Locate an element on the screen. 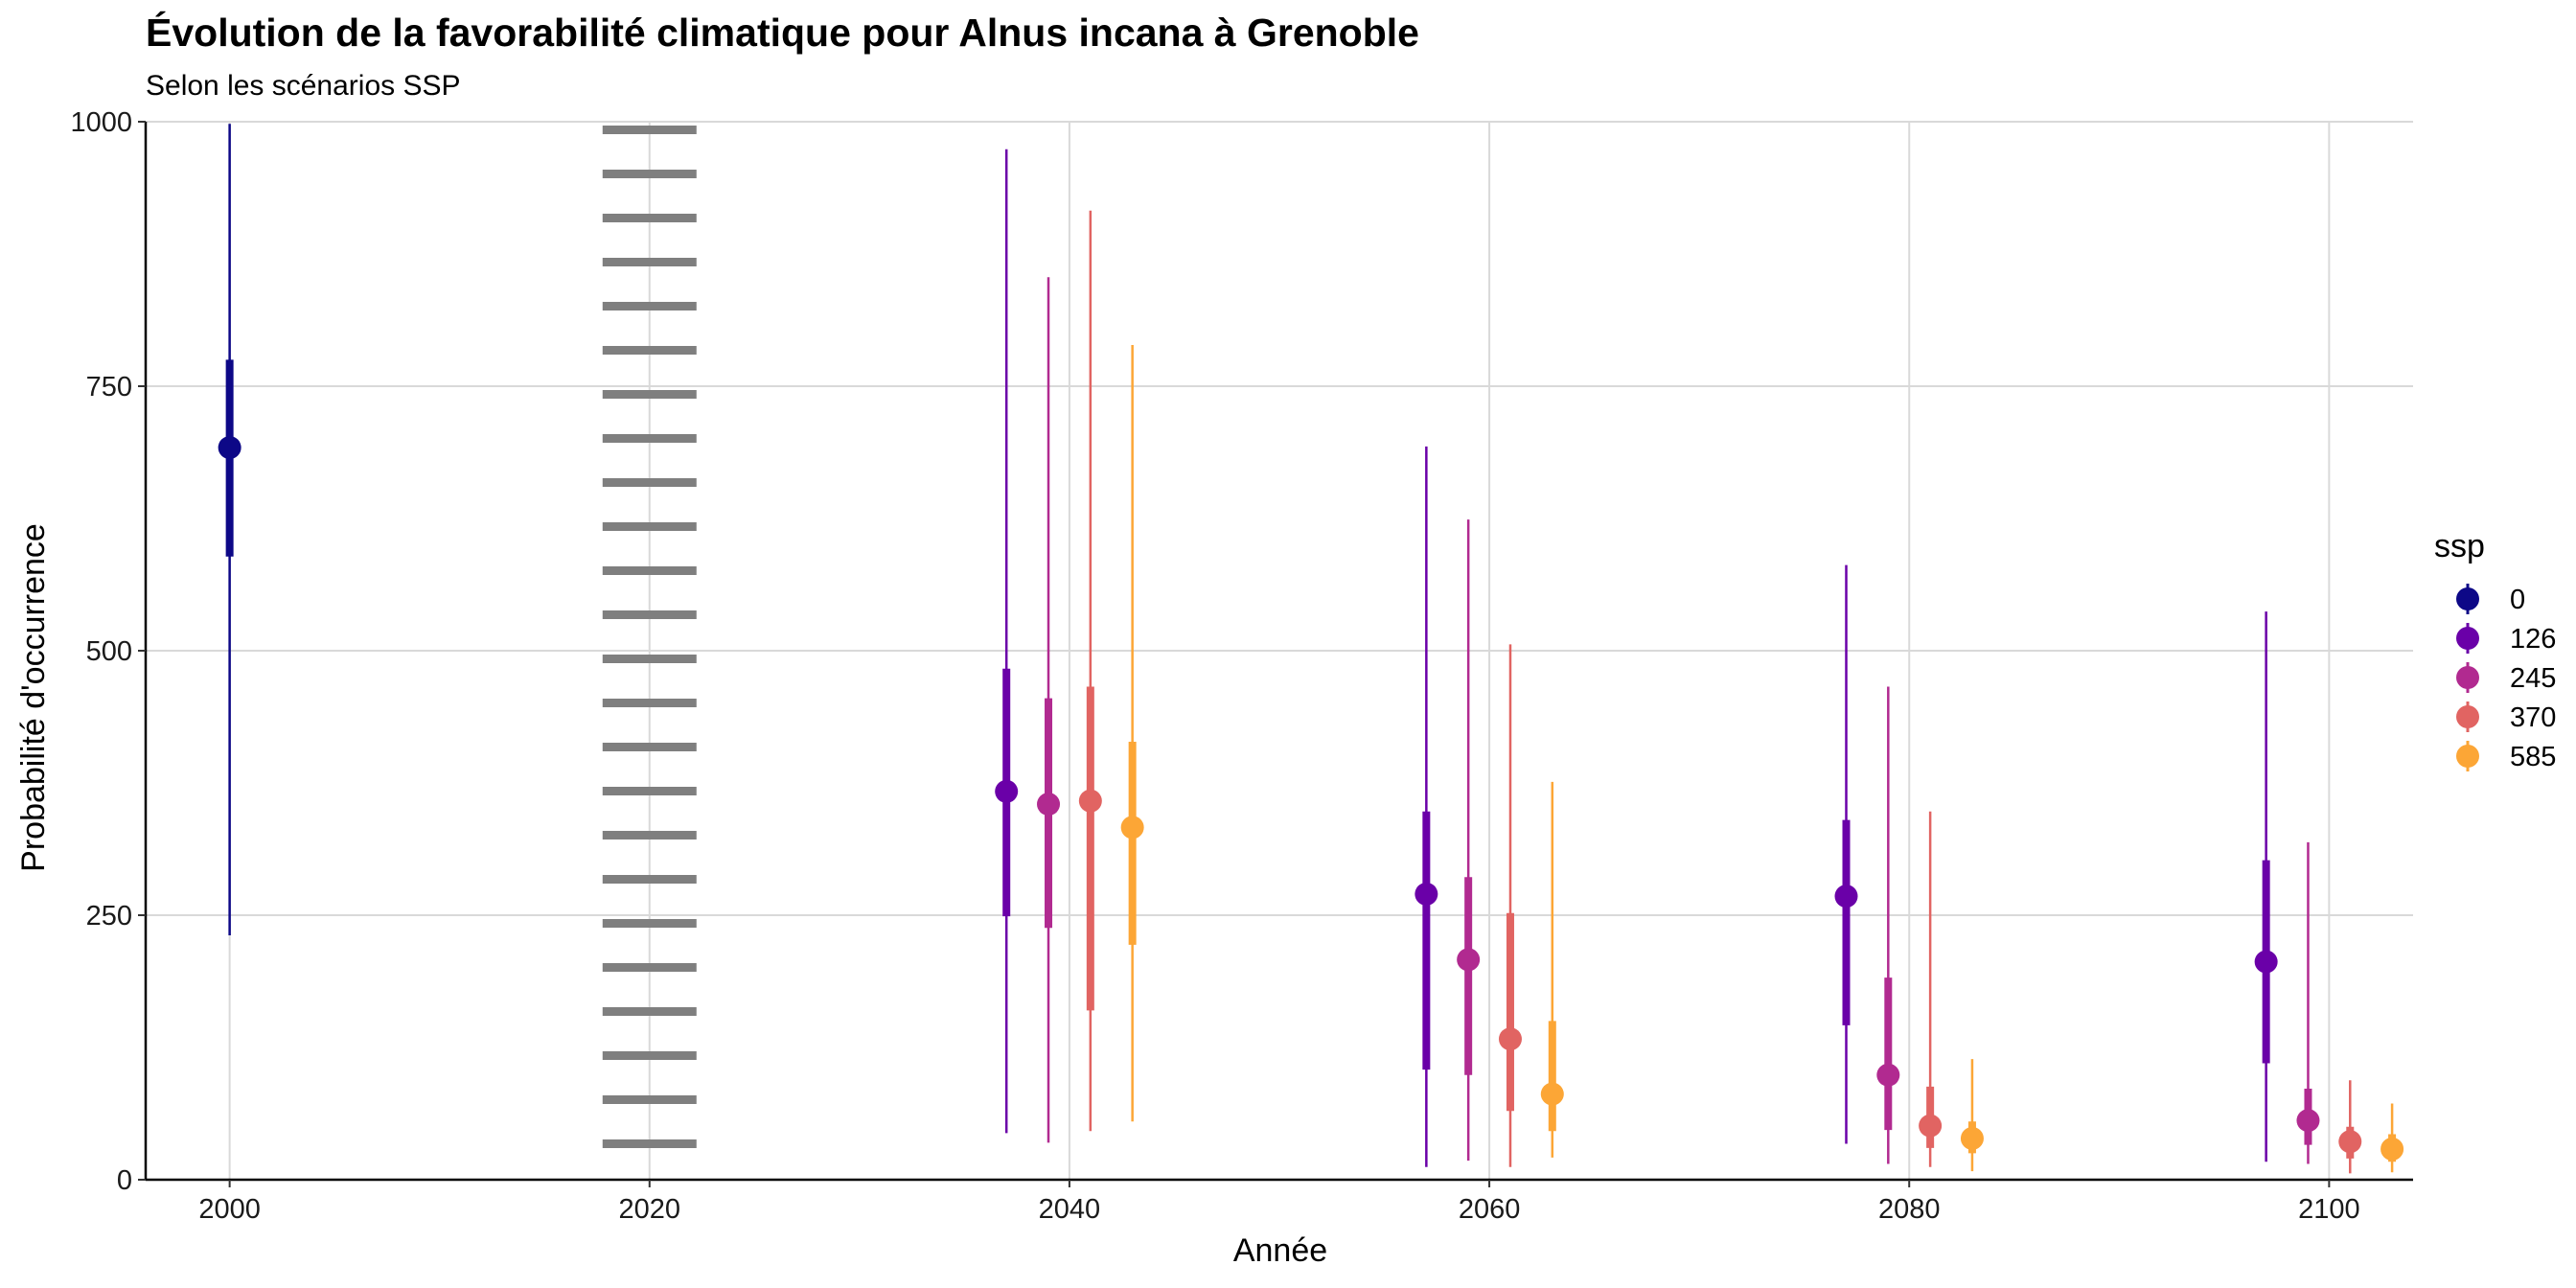 Image resolution: width=2576 pixels, height=1288 pixels. legend-label-245: 245 is located at coordinates (2533, 678).